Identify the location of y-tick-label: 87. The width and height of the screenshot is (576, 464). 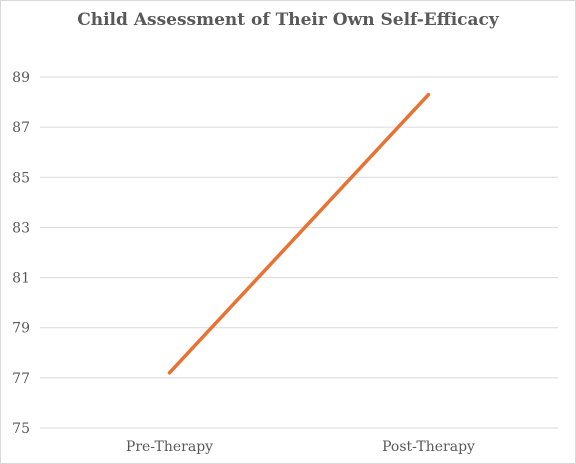
(21, 128).